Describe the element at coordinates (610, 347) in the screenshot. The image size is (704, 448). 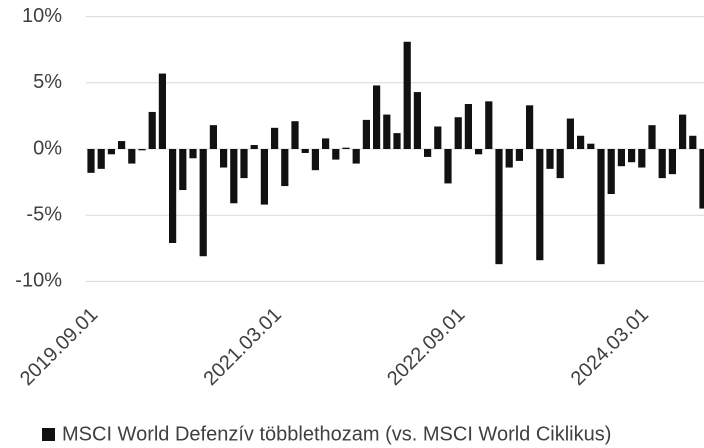
I see `x-tick-label: 2024.03.01` at that location.